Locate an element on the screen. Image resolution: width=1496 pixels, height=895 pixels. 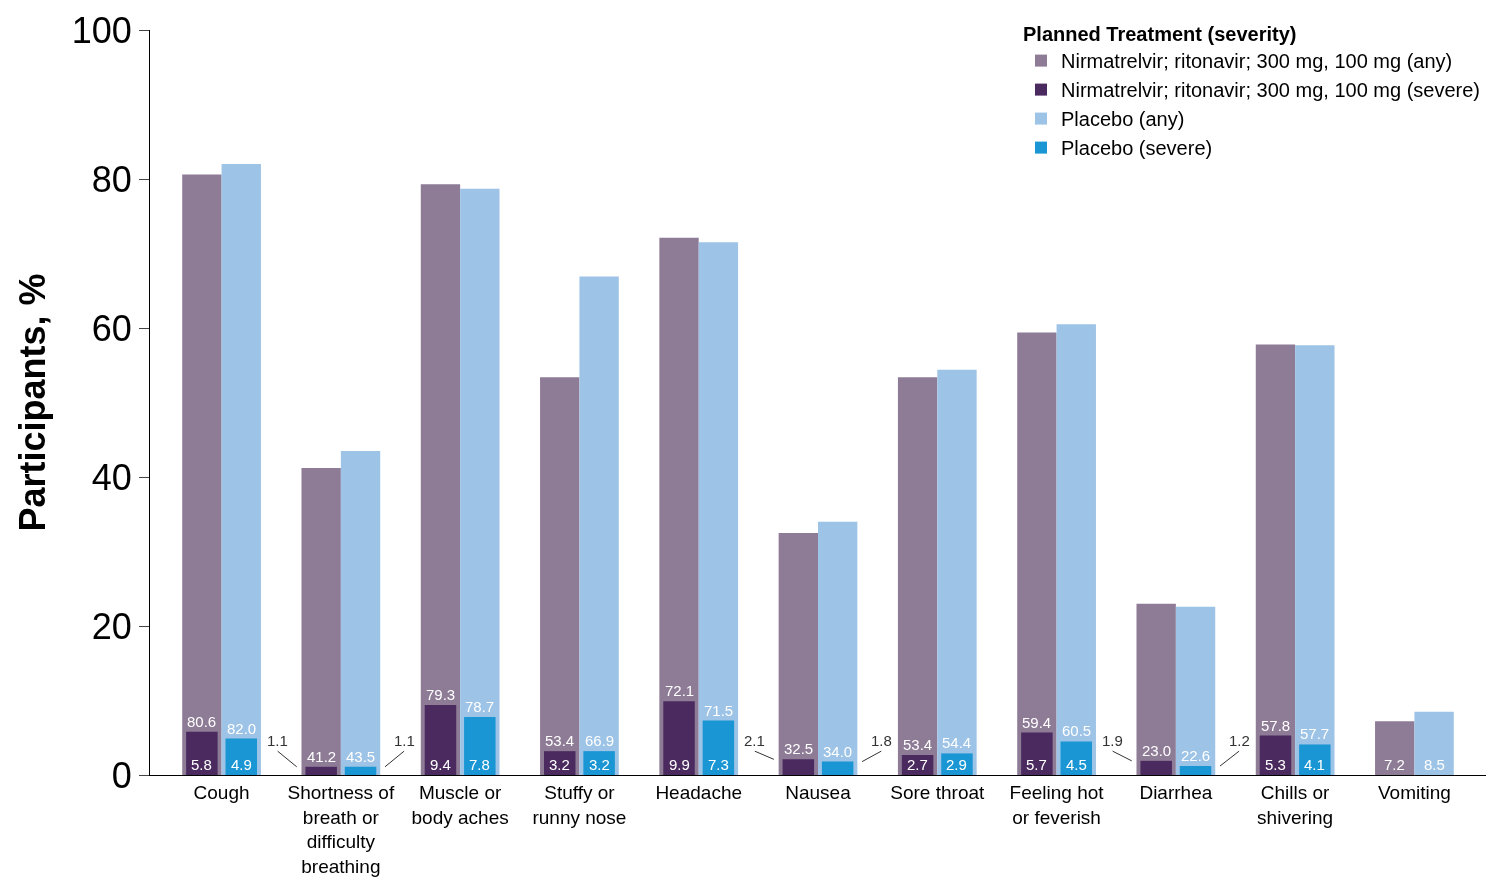
data-label: 60.5 is located at coordinates (1077, 730).